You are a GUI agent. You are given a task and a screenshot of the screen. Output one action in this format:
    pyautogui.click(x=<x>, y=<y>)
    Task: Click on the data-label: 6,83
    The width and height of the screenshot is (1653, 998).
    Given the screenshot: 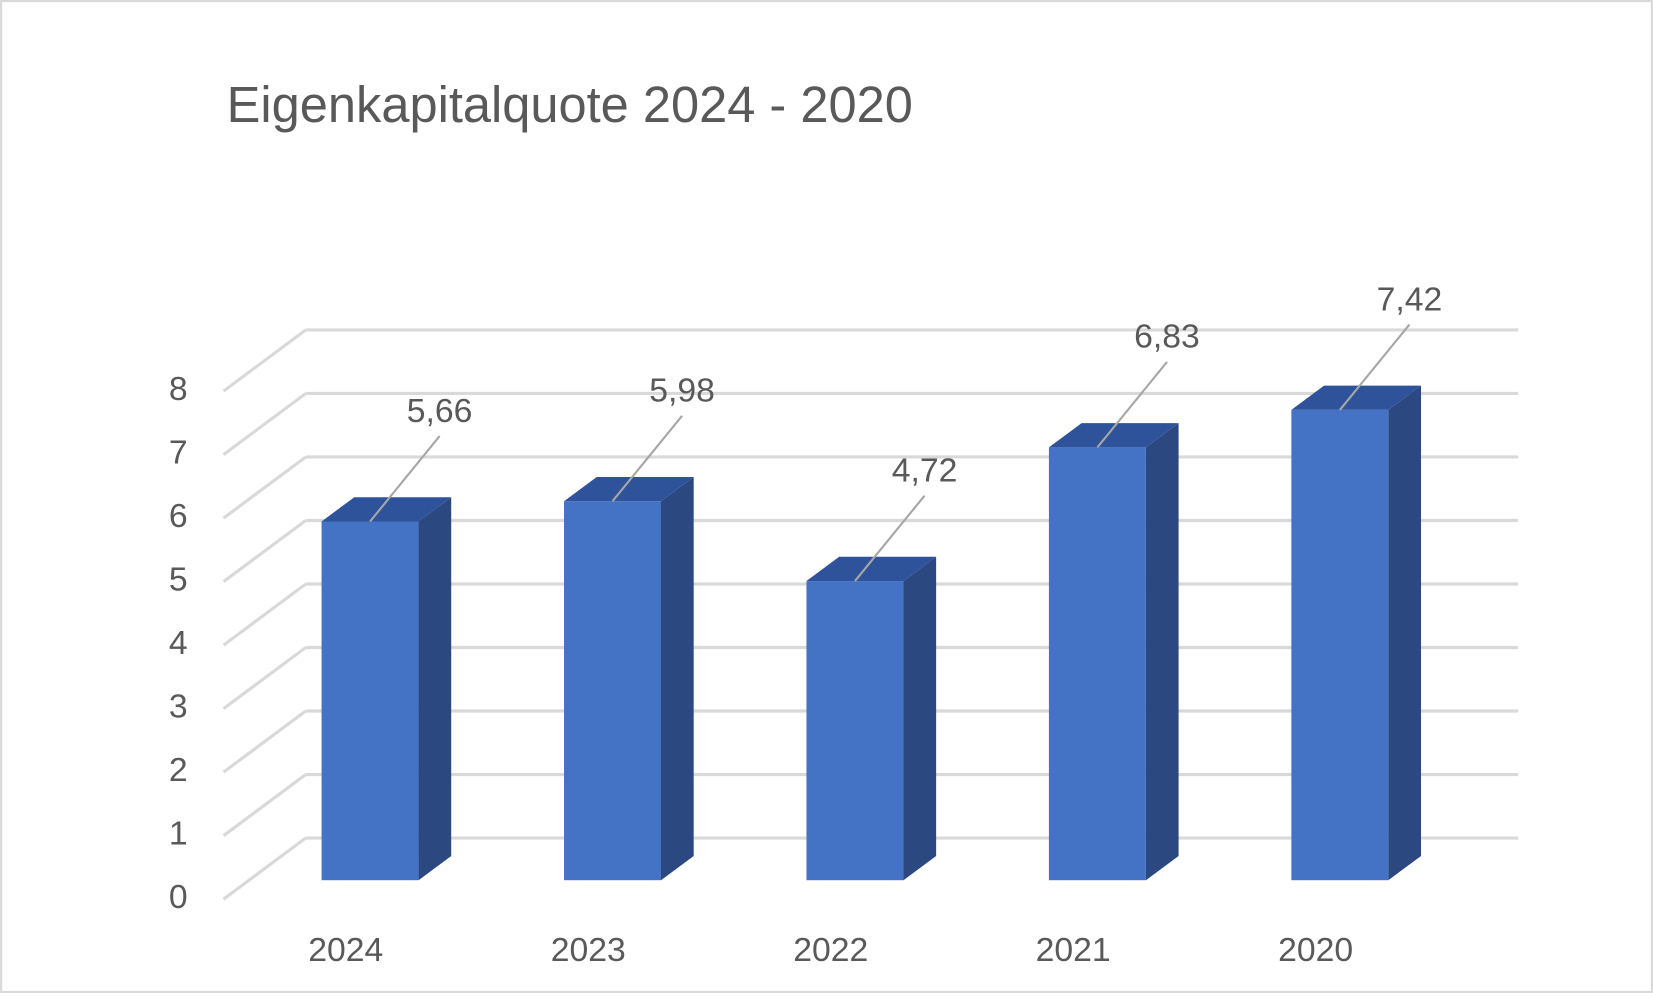 What is the action you would take?
    pyautogui.click(x=1167, y=337)
    